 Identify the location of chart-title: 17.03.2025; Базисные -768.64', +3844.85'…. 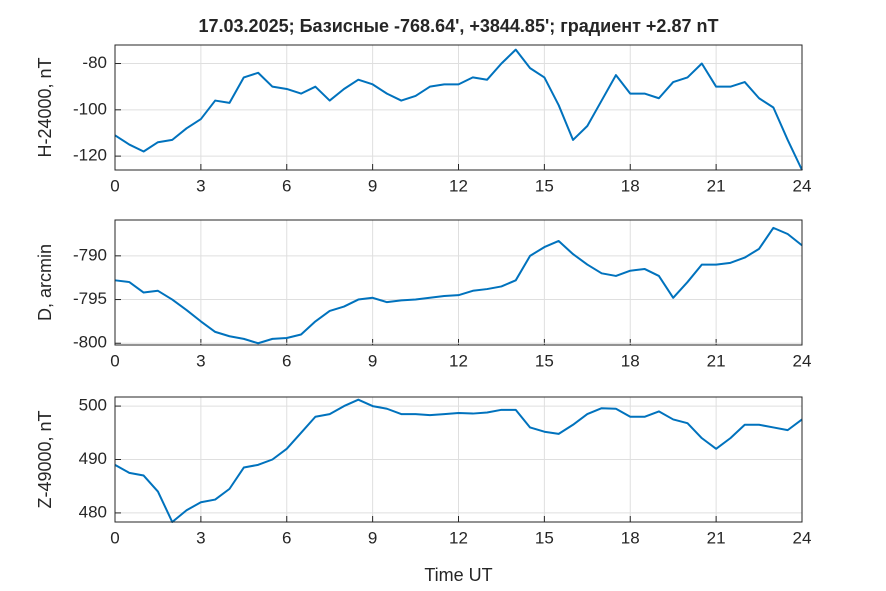
(459, 26).